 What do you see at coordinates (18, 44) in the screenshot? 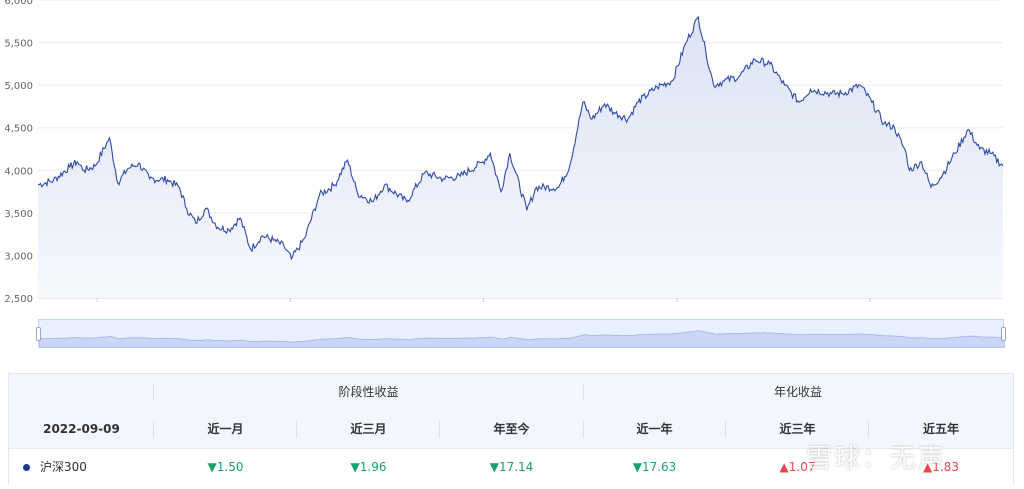
I see `y-tick-label: 5,500` at bounding box center [18, 44].